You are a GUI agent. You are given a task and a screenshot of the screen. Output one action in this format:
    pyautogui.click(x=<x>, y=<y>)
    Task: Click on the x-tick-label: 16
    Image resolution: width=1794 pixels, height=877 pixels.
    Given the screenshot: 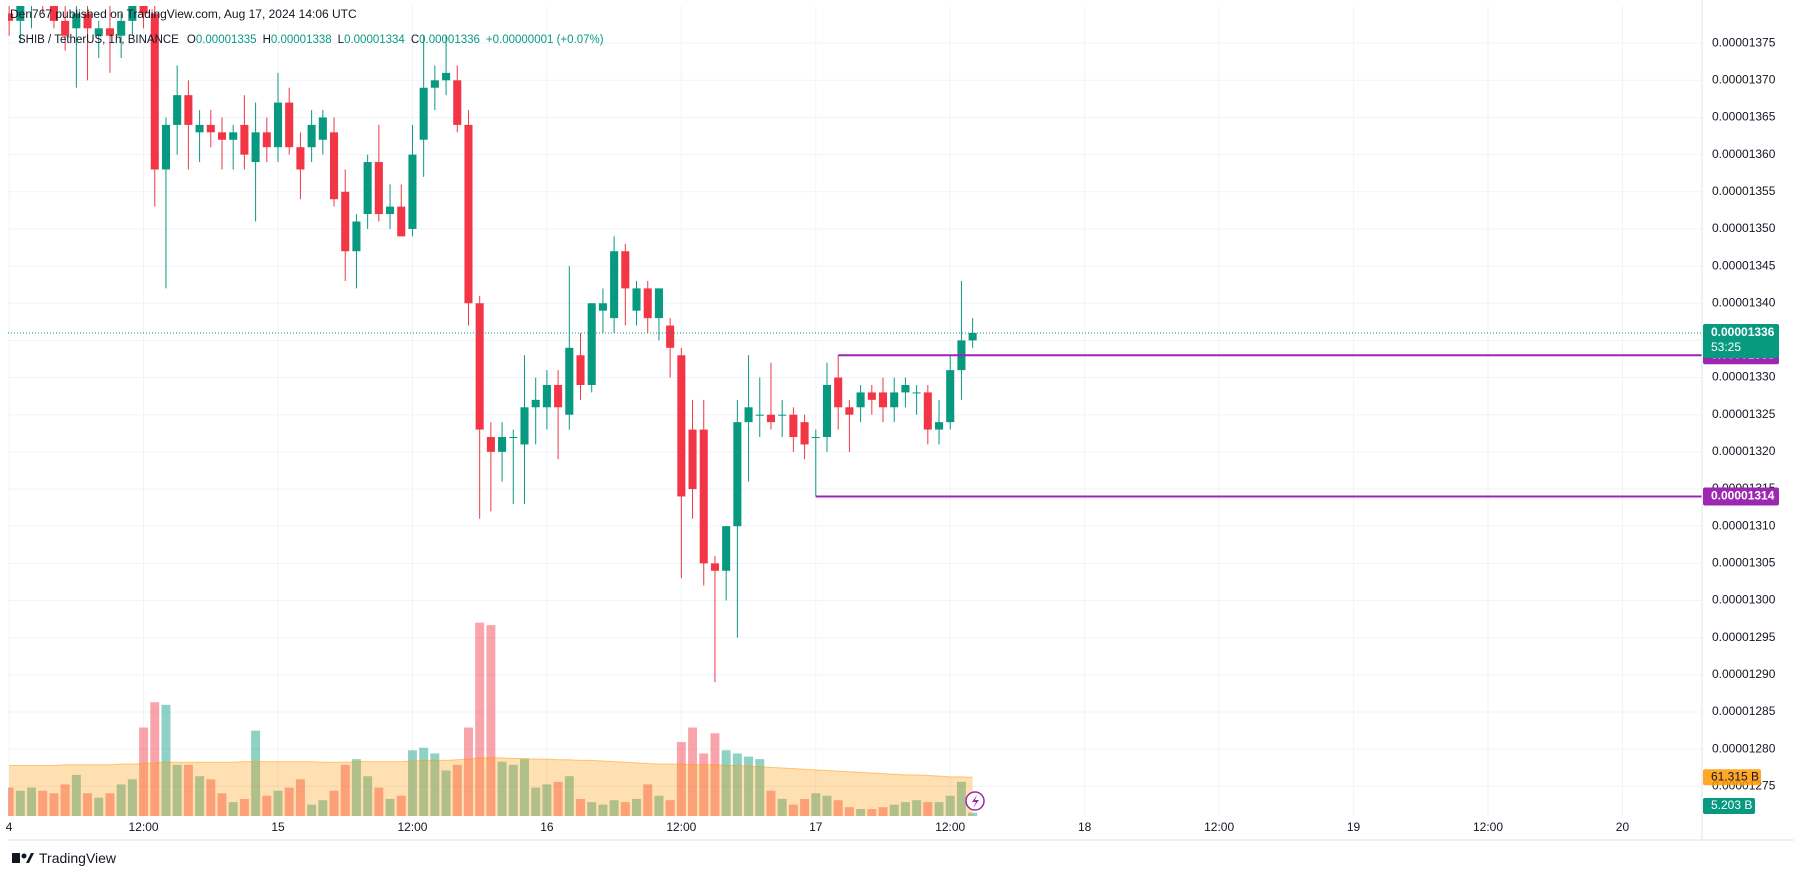 What is the action you would take?
    pyautogui.click(x=547, y=827)
    